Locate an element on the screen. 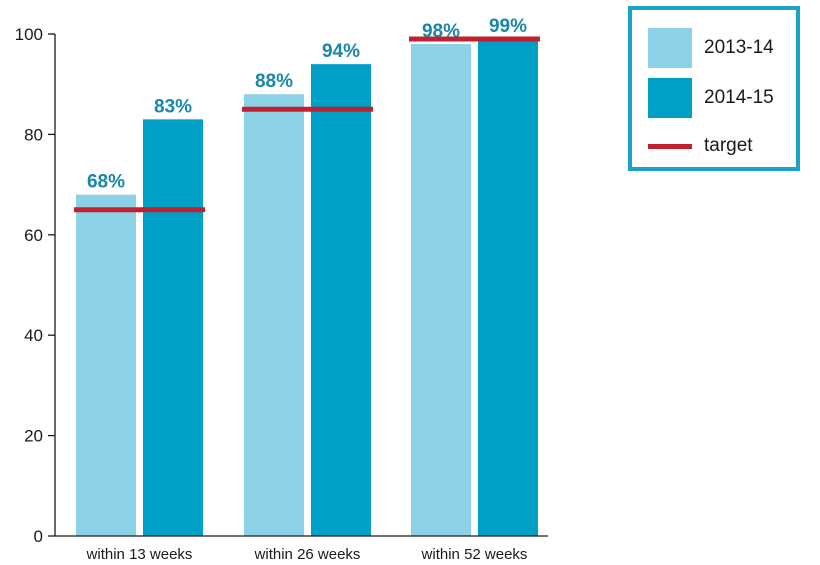  legend-item-target: target is located at coordinates (700, 146).